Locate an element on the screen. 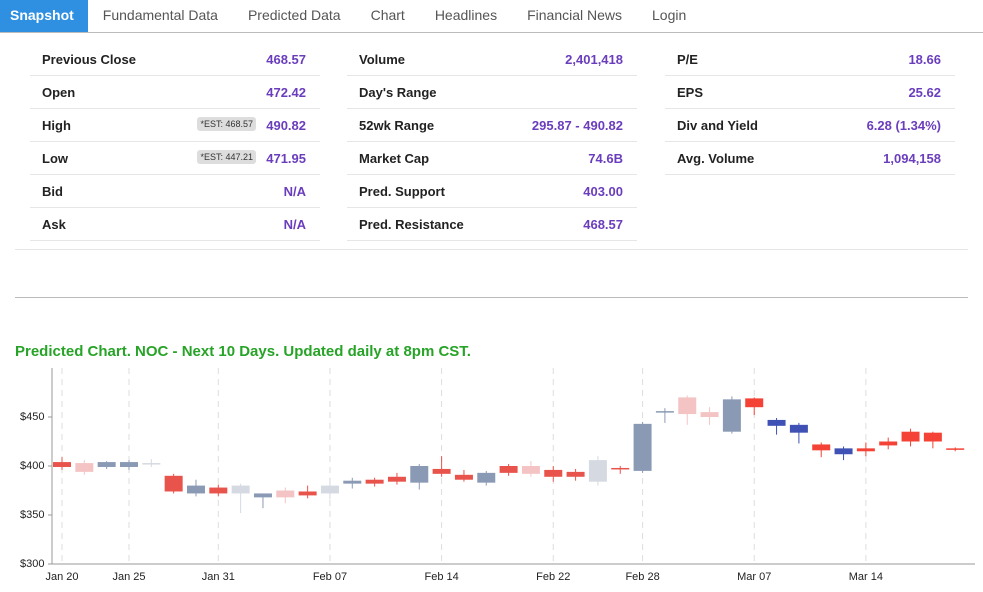  stat-label: Pred. Support is located at coordinates (402, 191).